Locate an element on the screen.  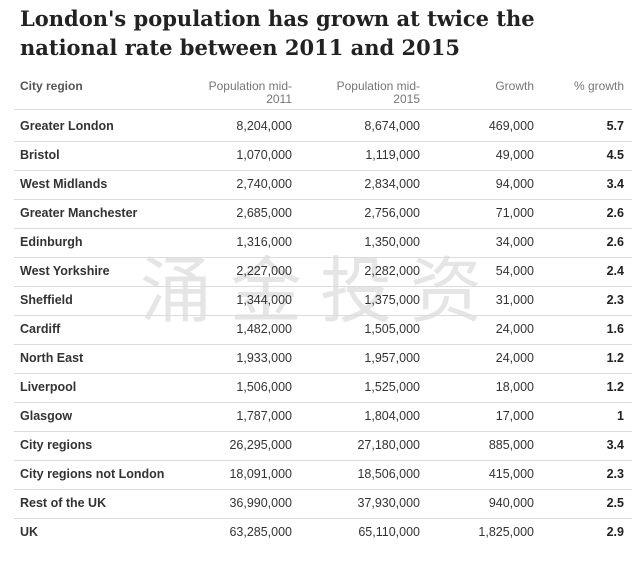
cell-population-2015: 27,180,000 is located at coordinates (388, 445).